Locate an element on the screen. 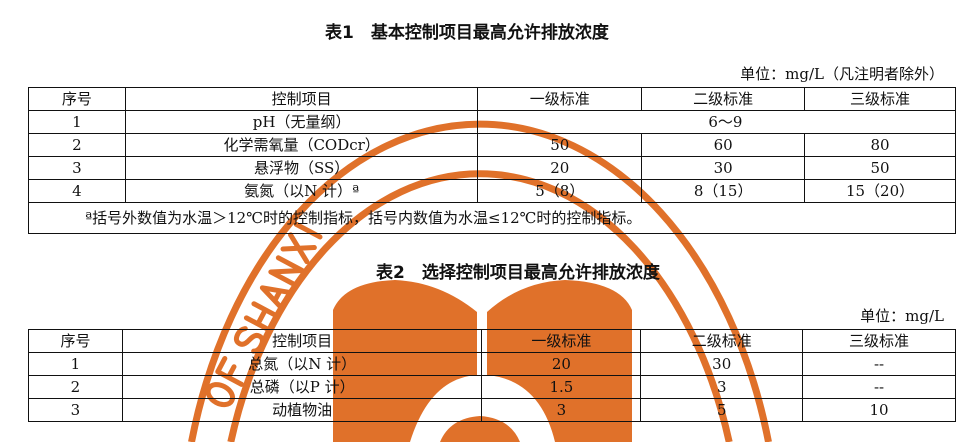  cell-grade2: 3 is located at coordinates (722, 387).